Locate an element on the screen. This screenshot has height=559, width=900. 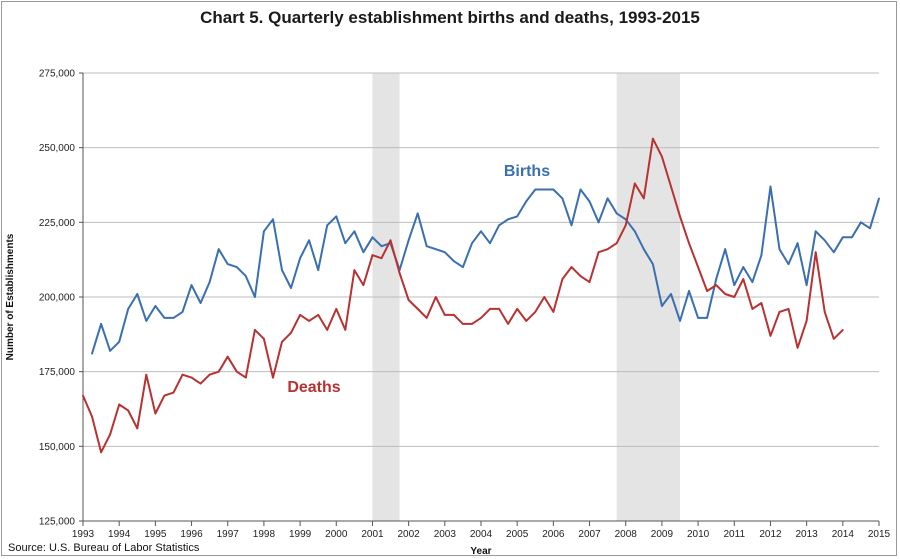
x-tick-label: 2010 is located at coordinates (698, 534).